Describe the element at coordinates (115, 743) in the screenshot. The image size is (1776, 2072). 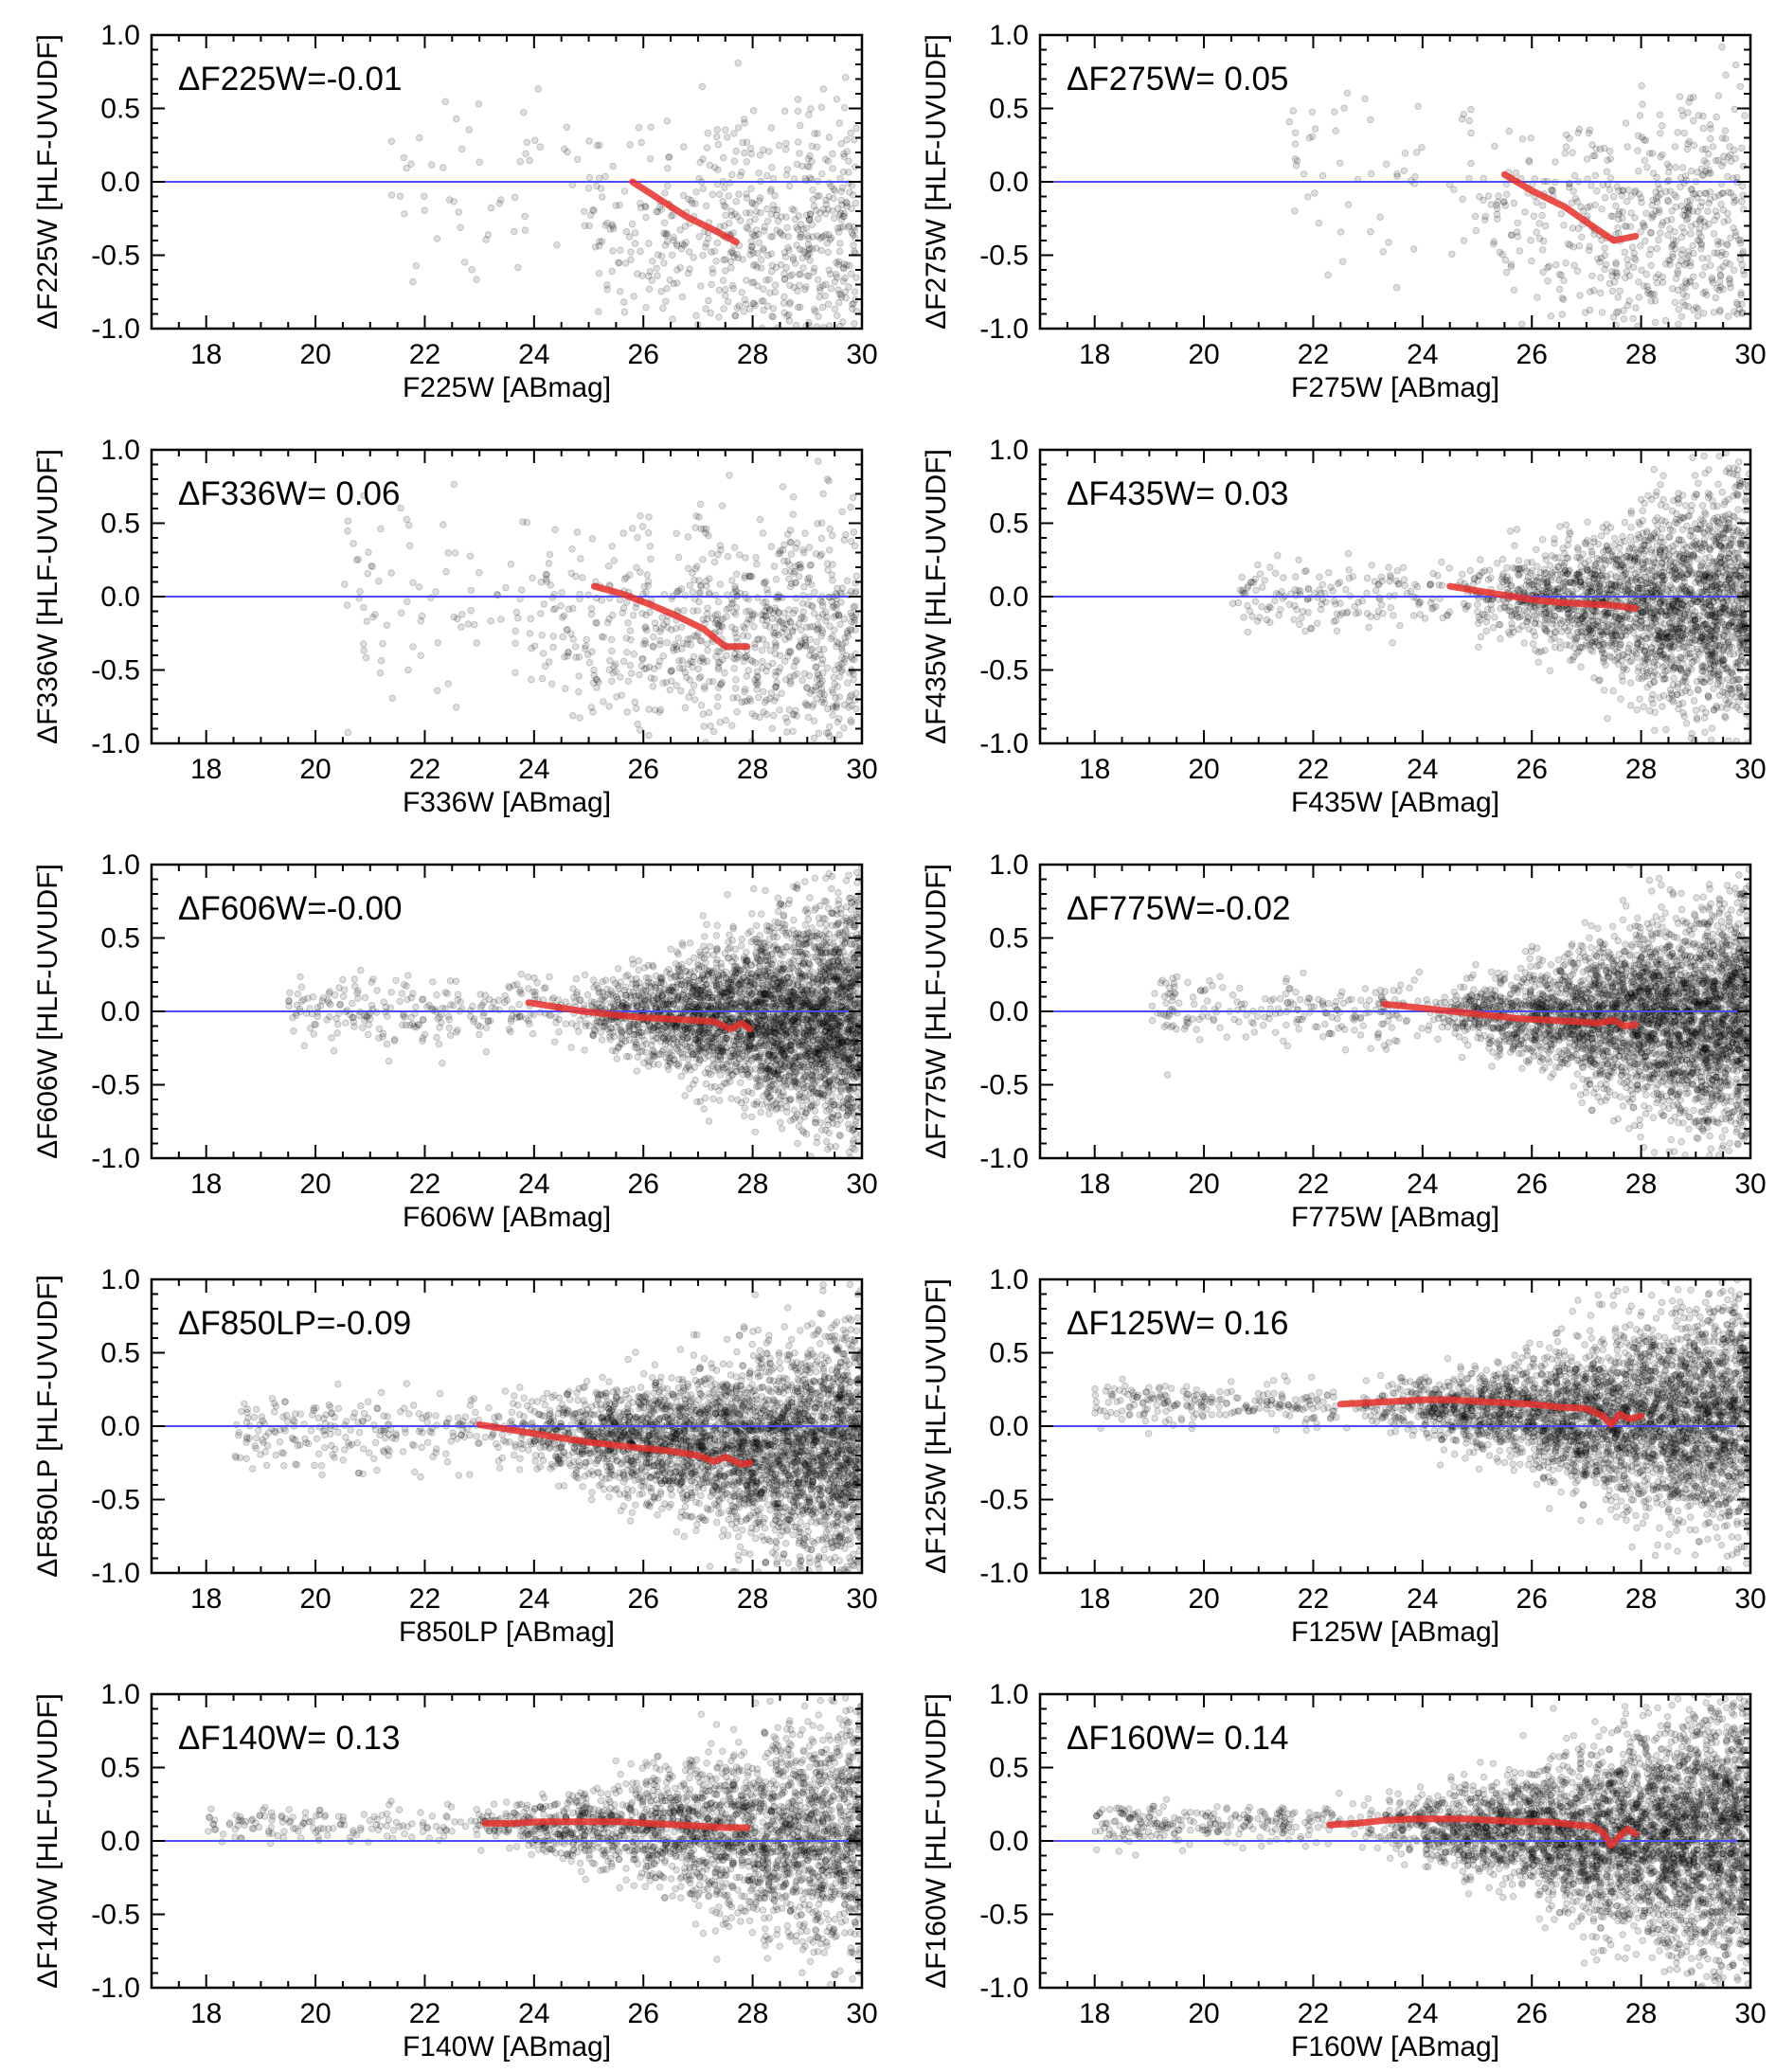
I see `y-tick-label: -1.0` at that location.